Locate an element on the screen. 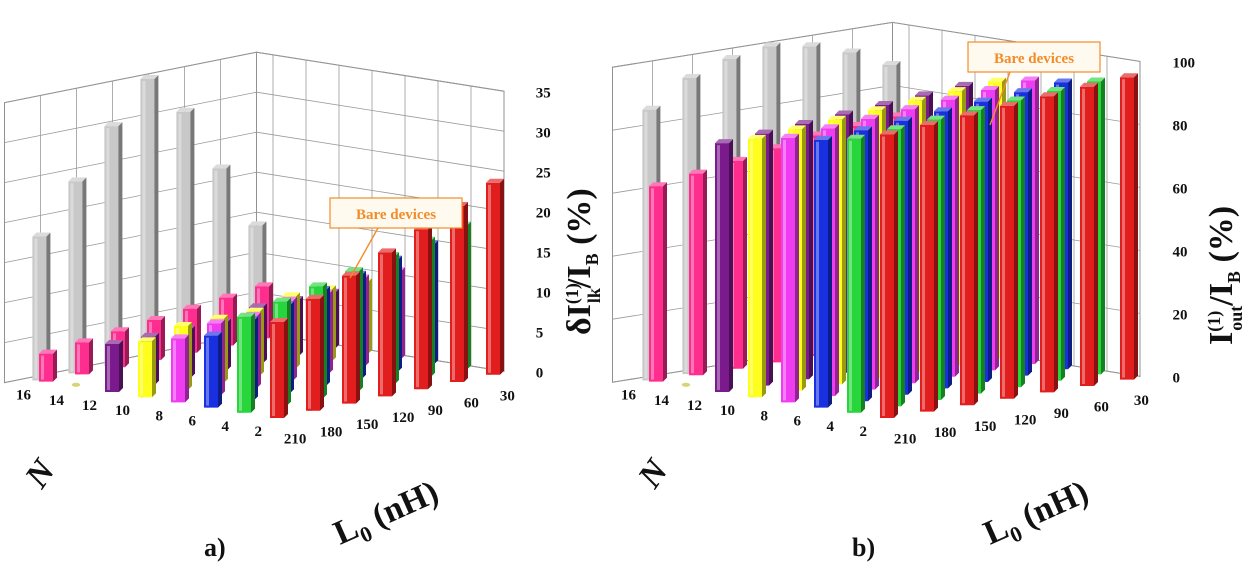  panel-label: a) is located at coordinates (215, 547).